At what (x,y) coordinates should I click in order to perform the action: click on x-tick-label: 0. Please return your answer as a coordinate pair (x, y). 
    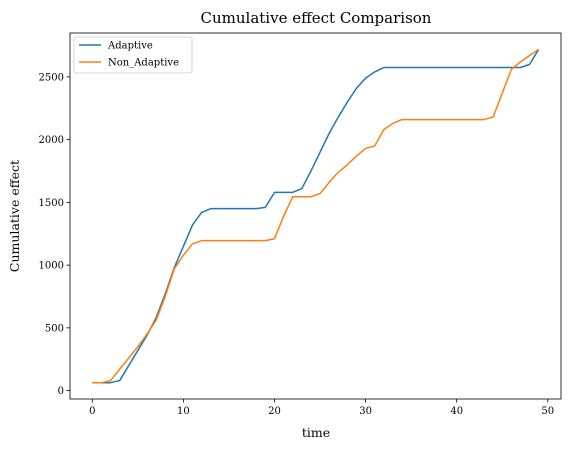
    Looking at the image, I should click on (92, 411).